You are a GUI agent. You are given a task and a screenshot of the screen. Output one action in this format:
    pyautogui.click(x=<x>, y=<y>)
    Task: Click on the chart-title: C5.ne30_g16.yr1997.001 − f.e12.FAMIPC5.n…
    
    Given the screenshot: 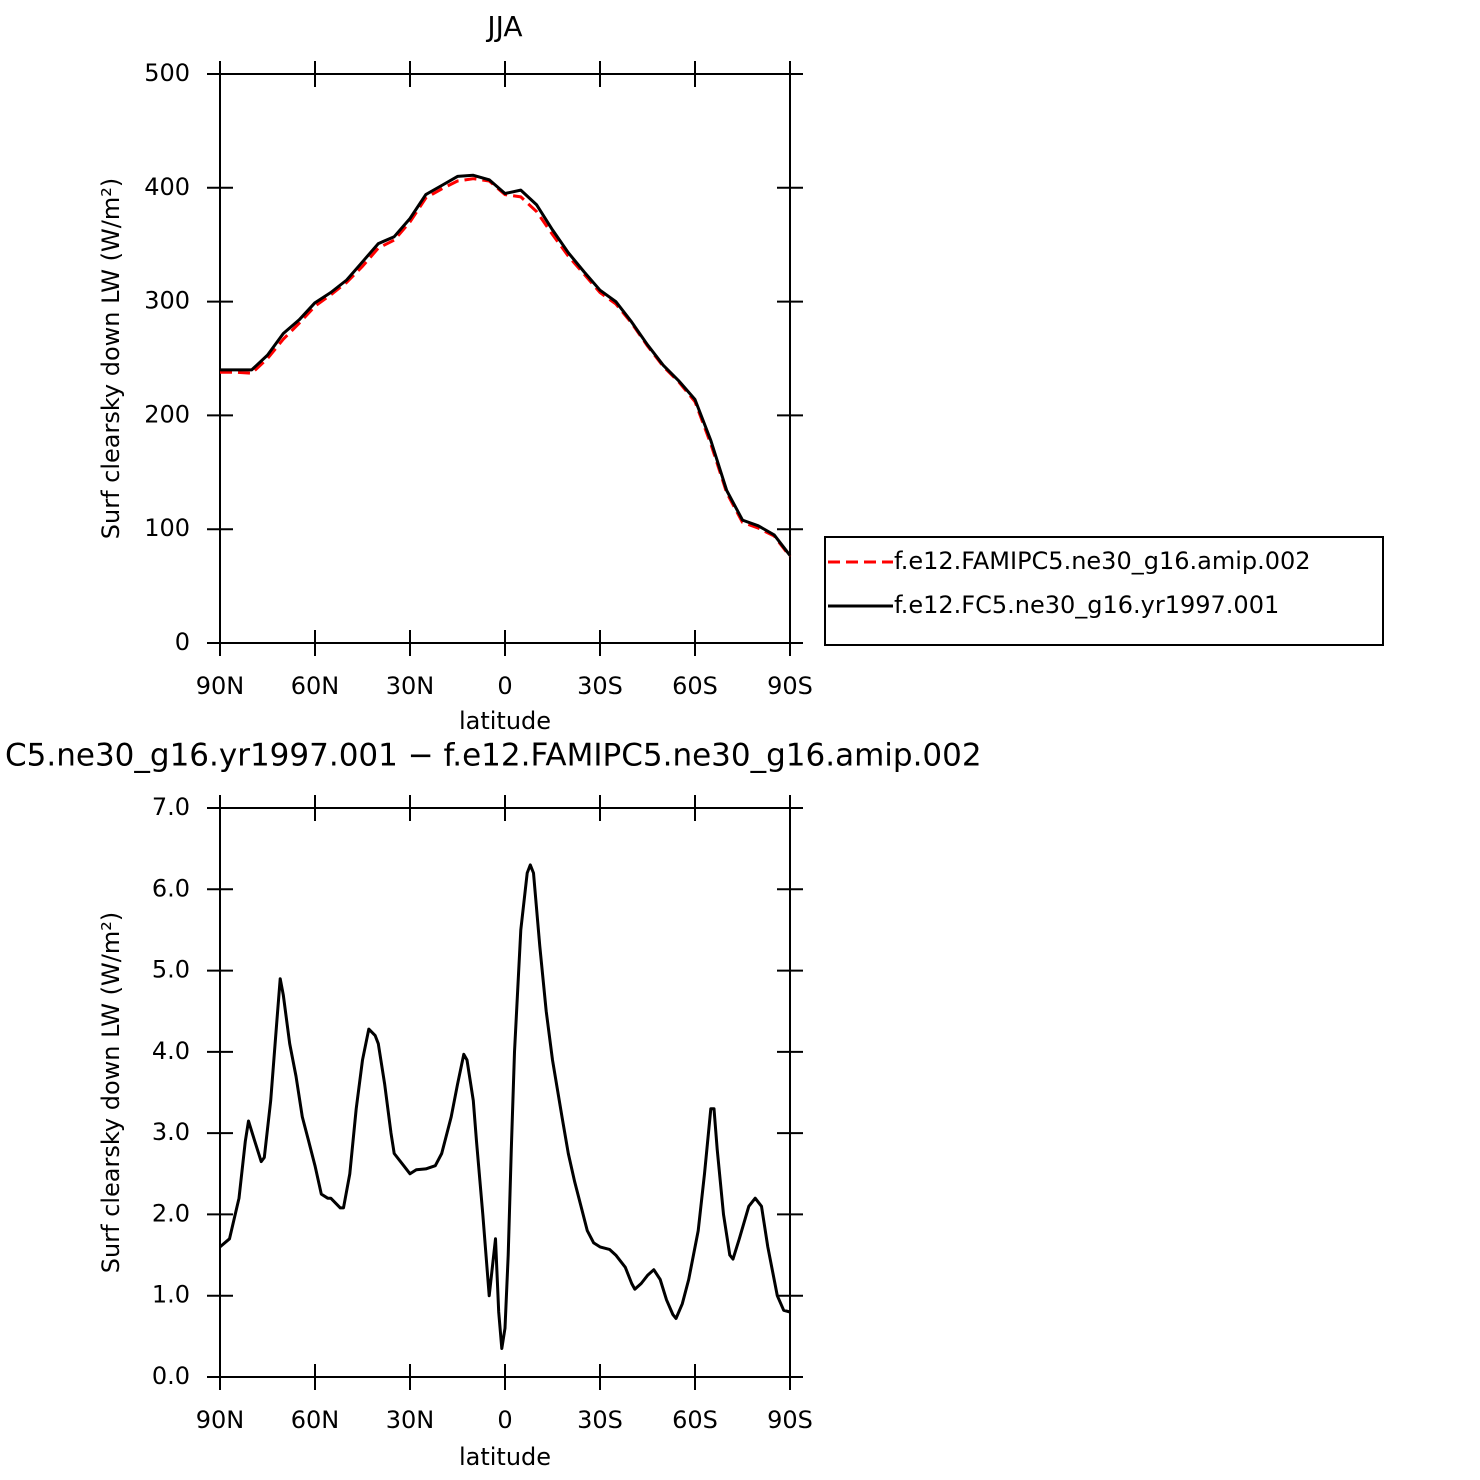 What is the action you would take?
    pyautogui.click(x=493, y=756)
    